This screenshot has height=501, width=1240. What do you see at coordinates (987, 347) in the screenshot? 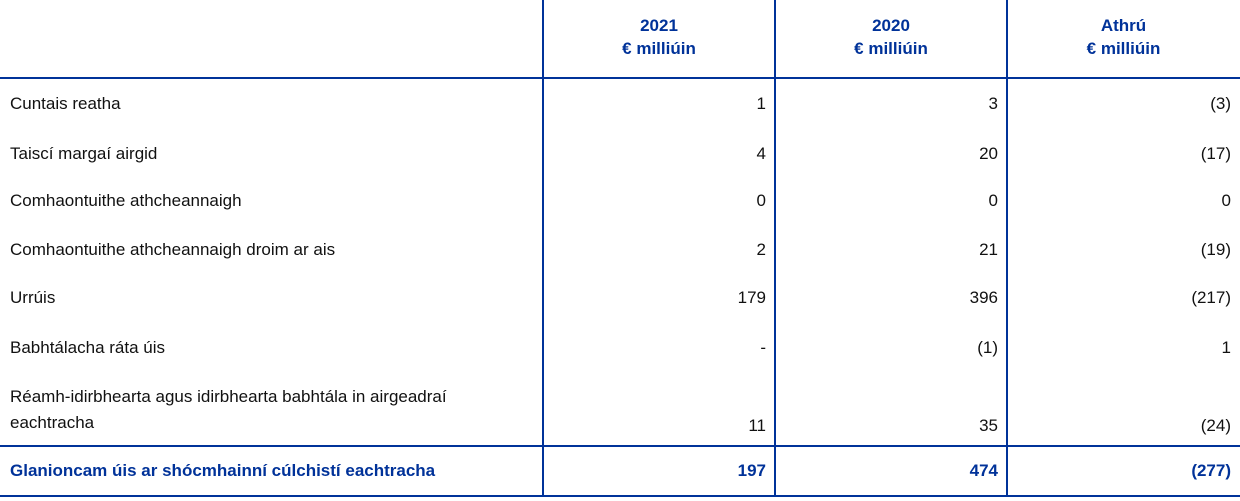
I see `cell-value: (1)` at bounding box center [987, 347].